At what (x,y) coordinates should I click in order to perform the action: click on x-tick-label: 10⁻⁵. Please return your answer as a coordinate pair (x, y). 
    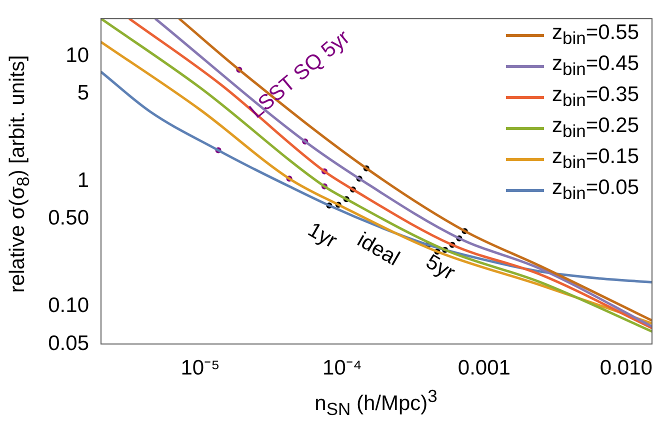
    Looking at the image, I should click on (200, 368).